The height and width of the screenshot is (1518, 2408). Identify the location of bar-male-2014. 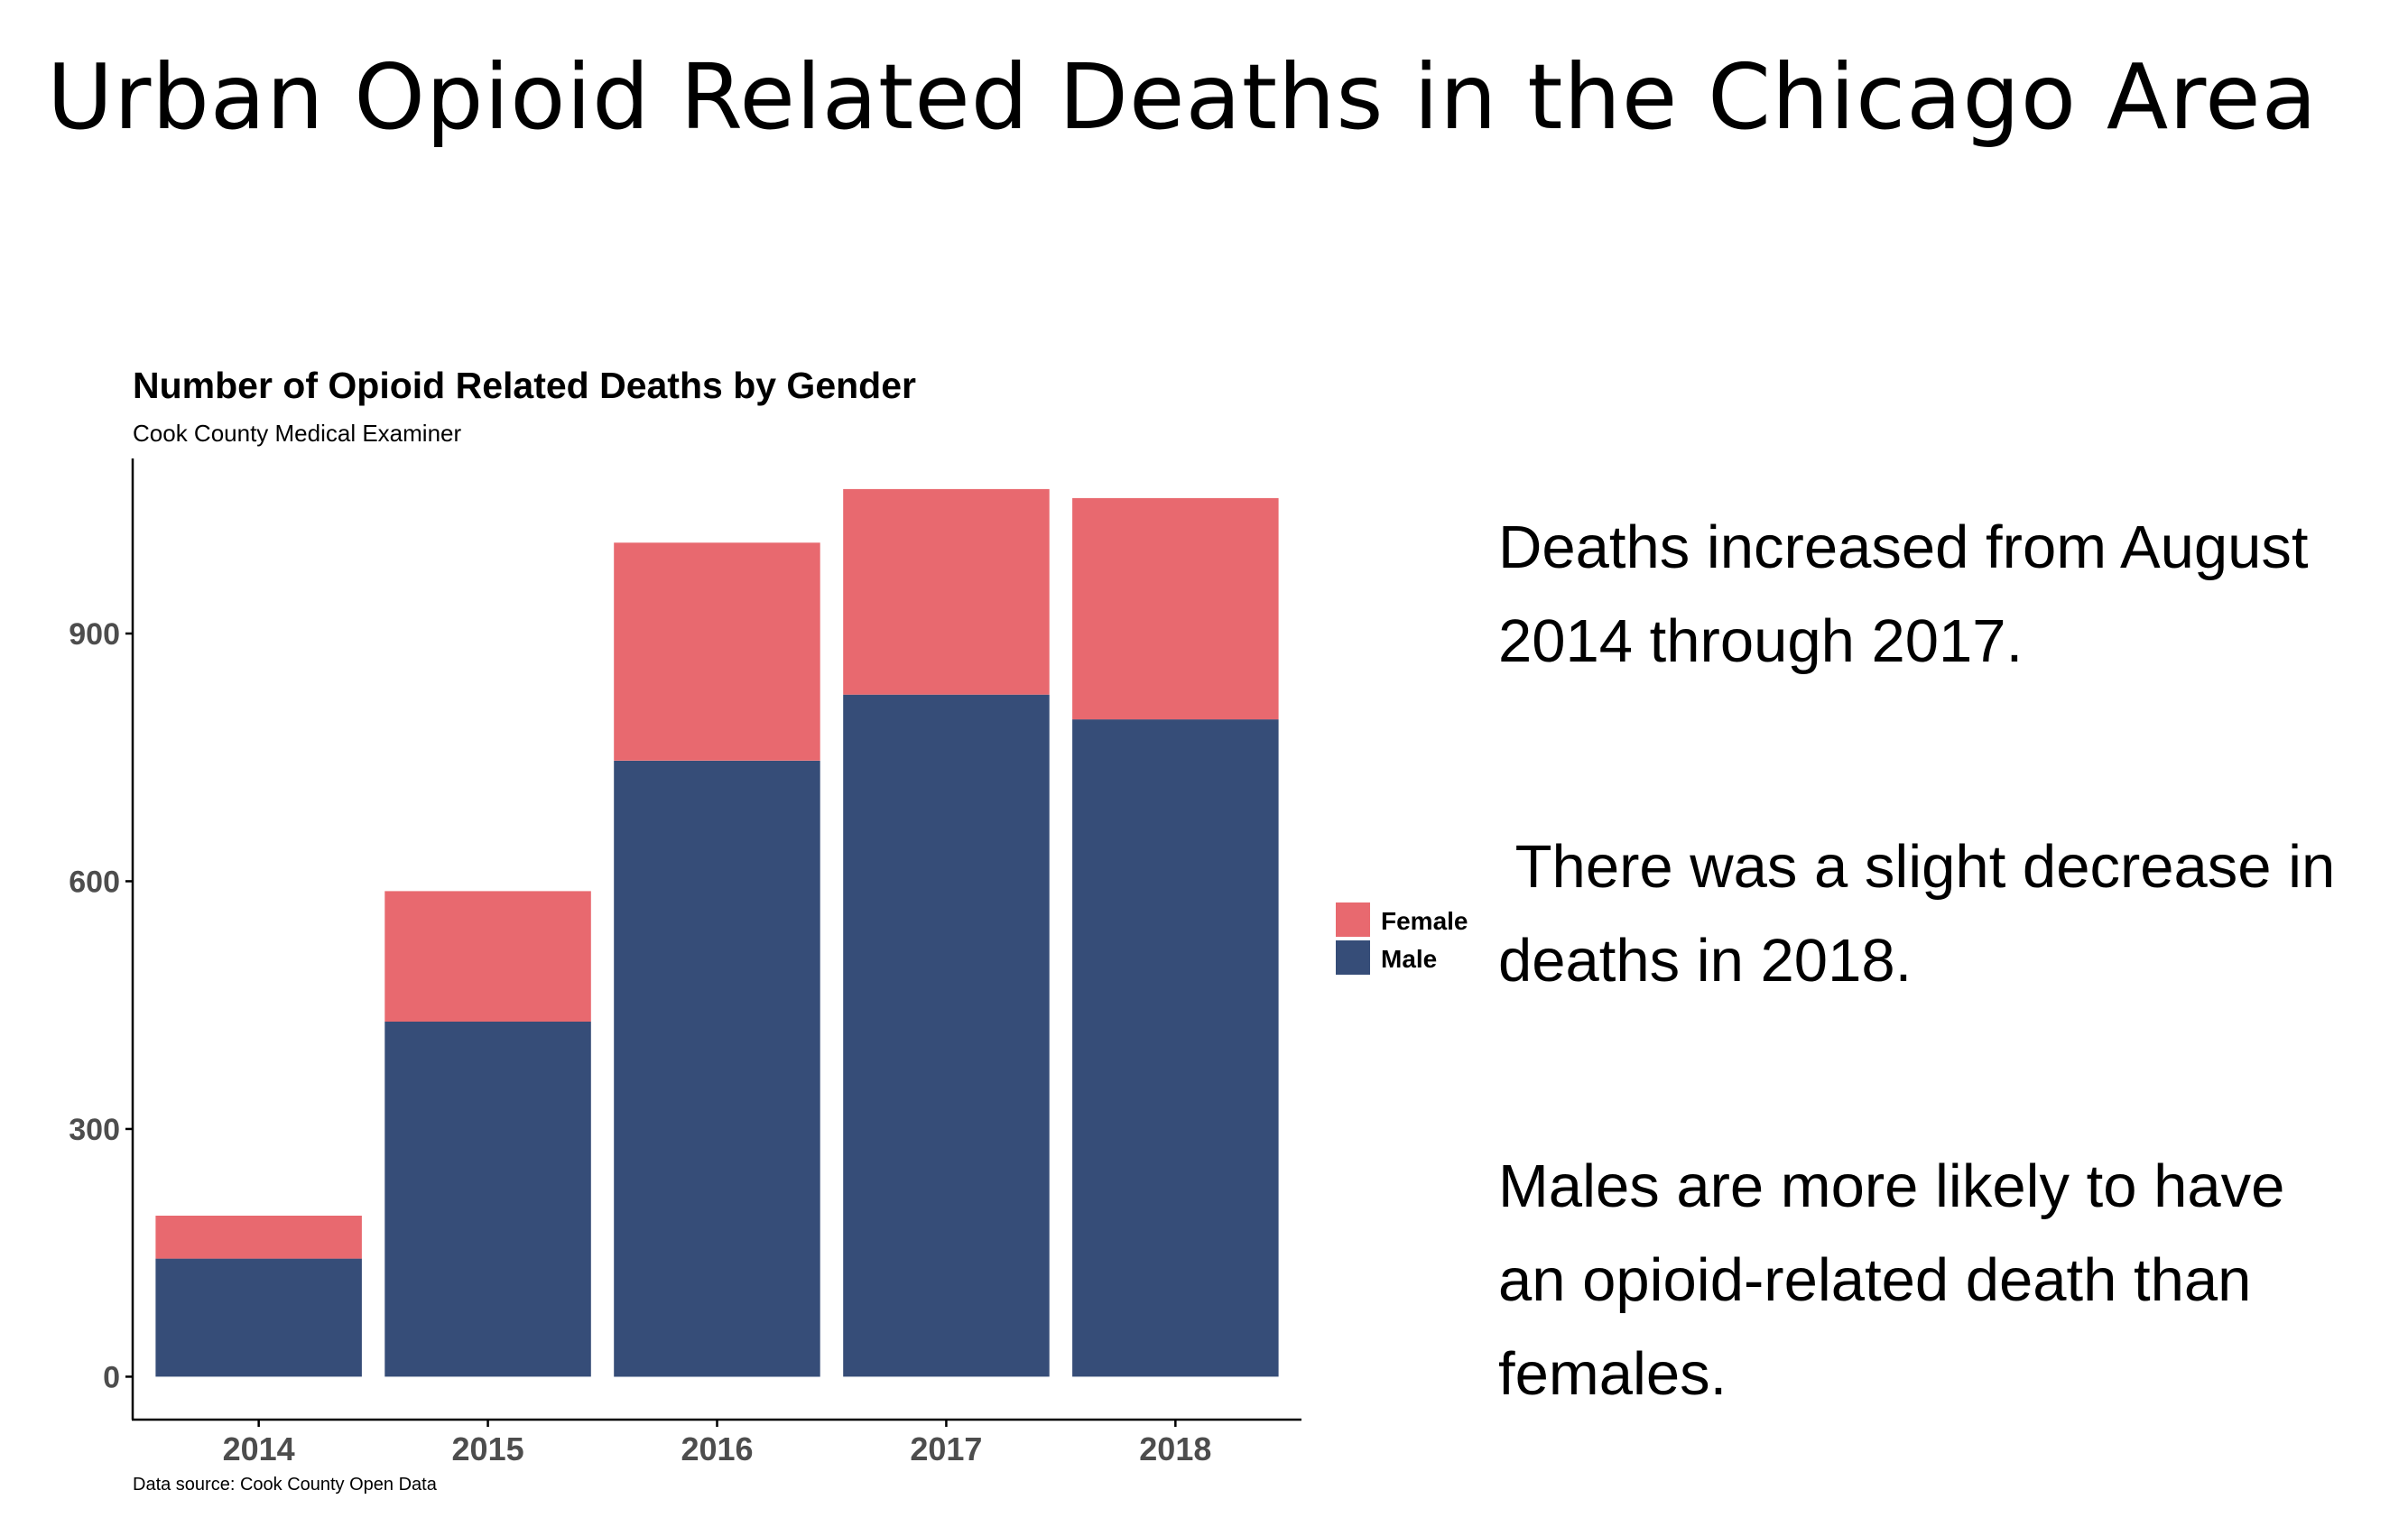
(258, 1317).